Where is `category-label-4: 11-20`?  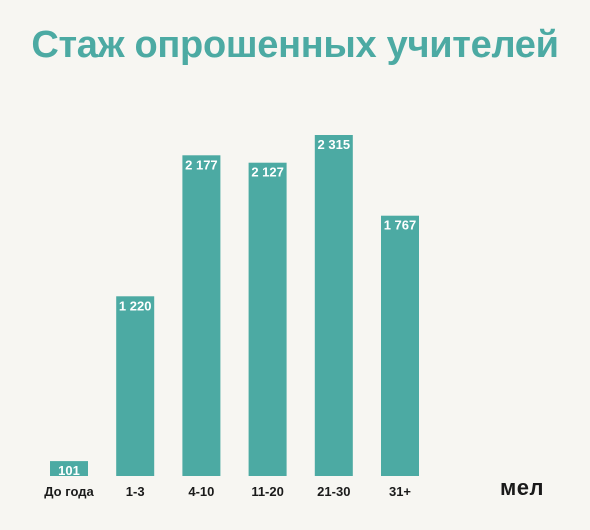
category-label-4: 11-20 is located at coordinates (267, 491).